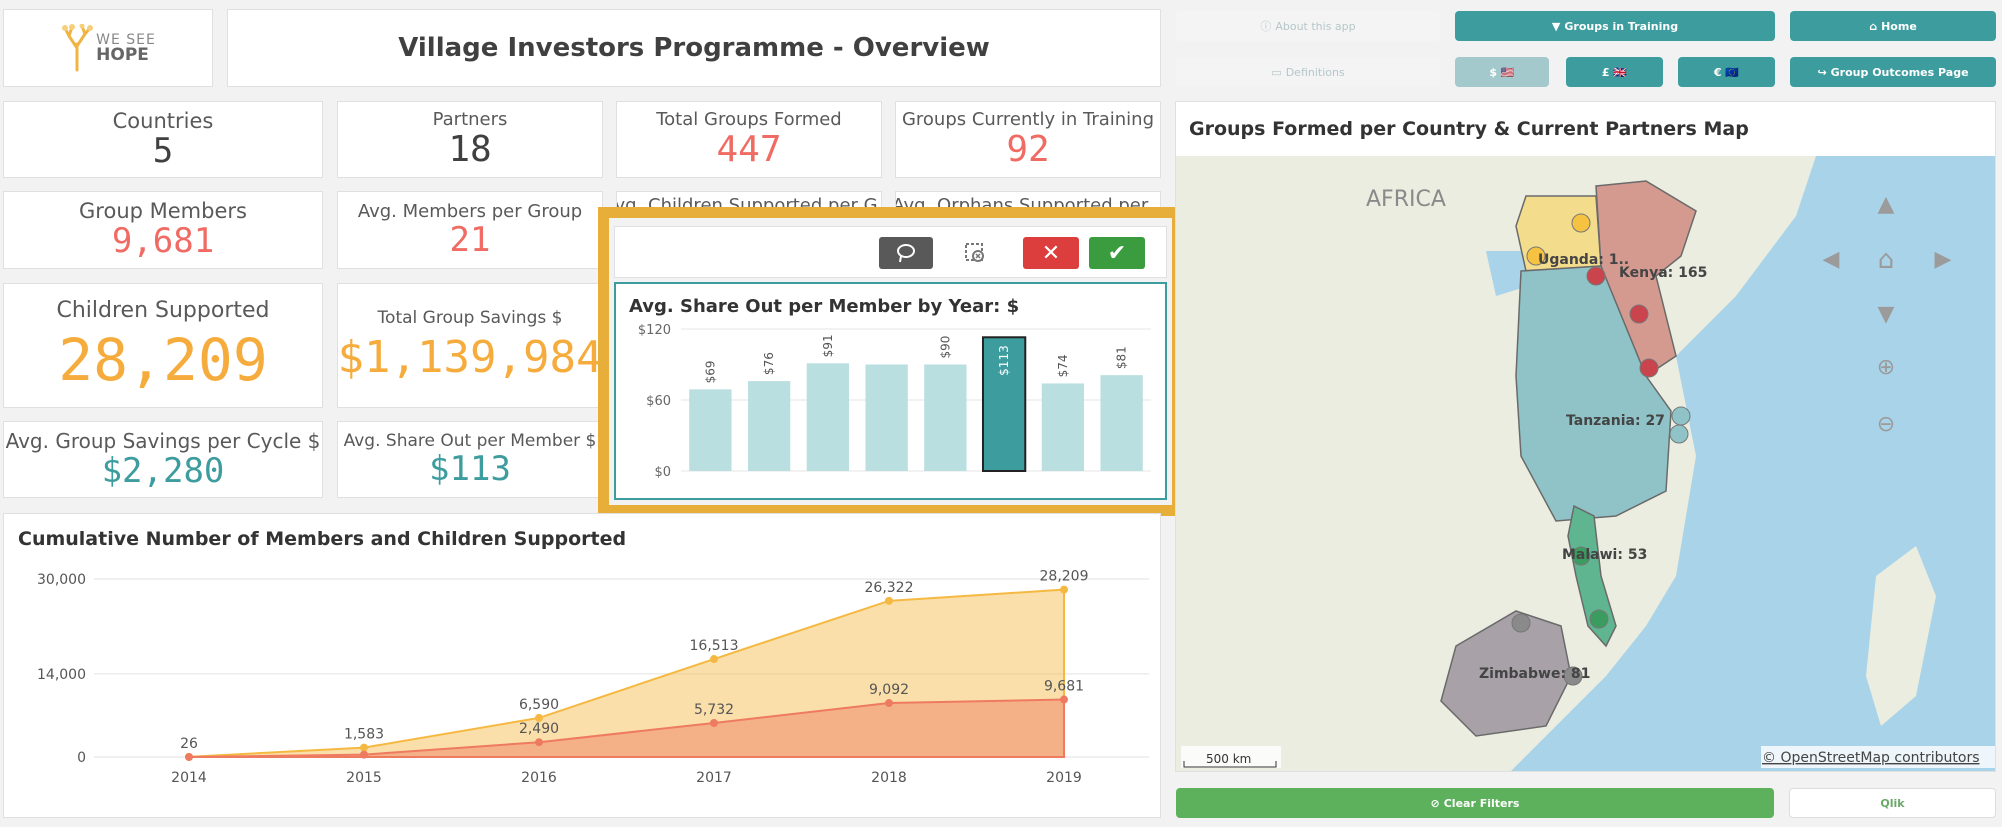 The height and width of the screenshot is (827, 2002). I want to click on shareout-bar-chart: $120 $60 $0 $69 $76 $91 $90 $90 $113 $74 $81, so click(890, 411).